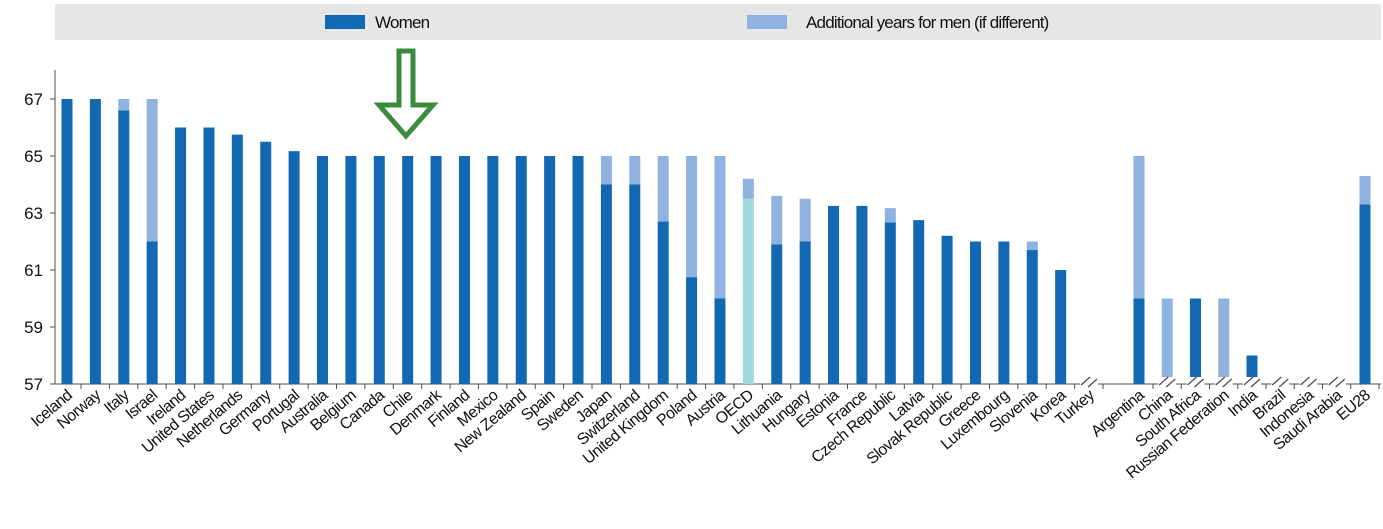 Image resolution: width=1383 pixels, height=529 pixels. I want to click on category-label: EU28, so click(1354, 406).